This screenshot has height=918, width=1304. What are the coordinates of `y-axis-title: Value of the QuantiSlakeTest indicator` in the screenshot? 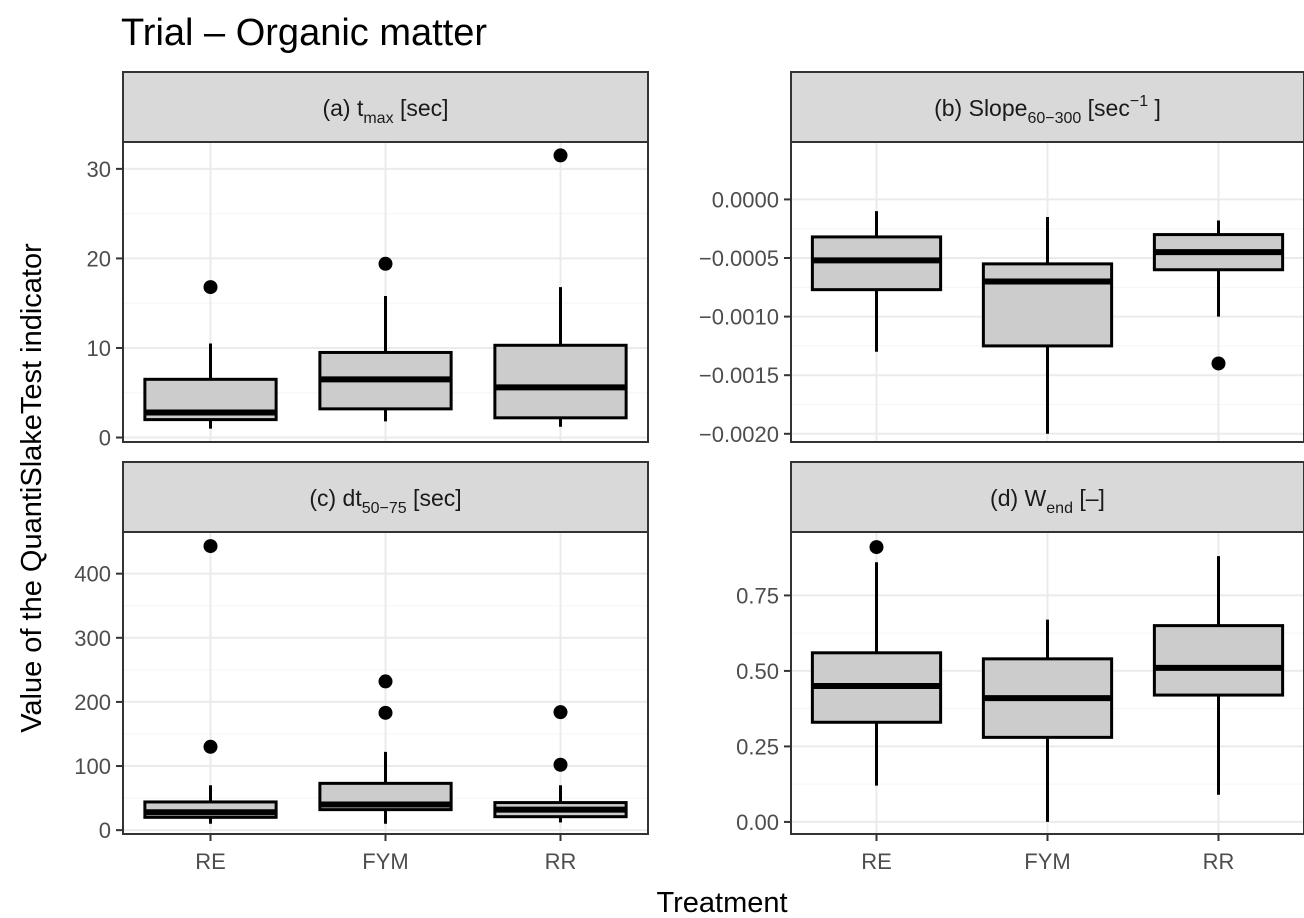 It's located at (32, 488).